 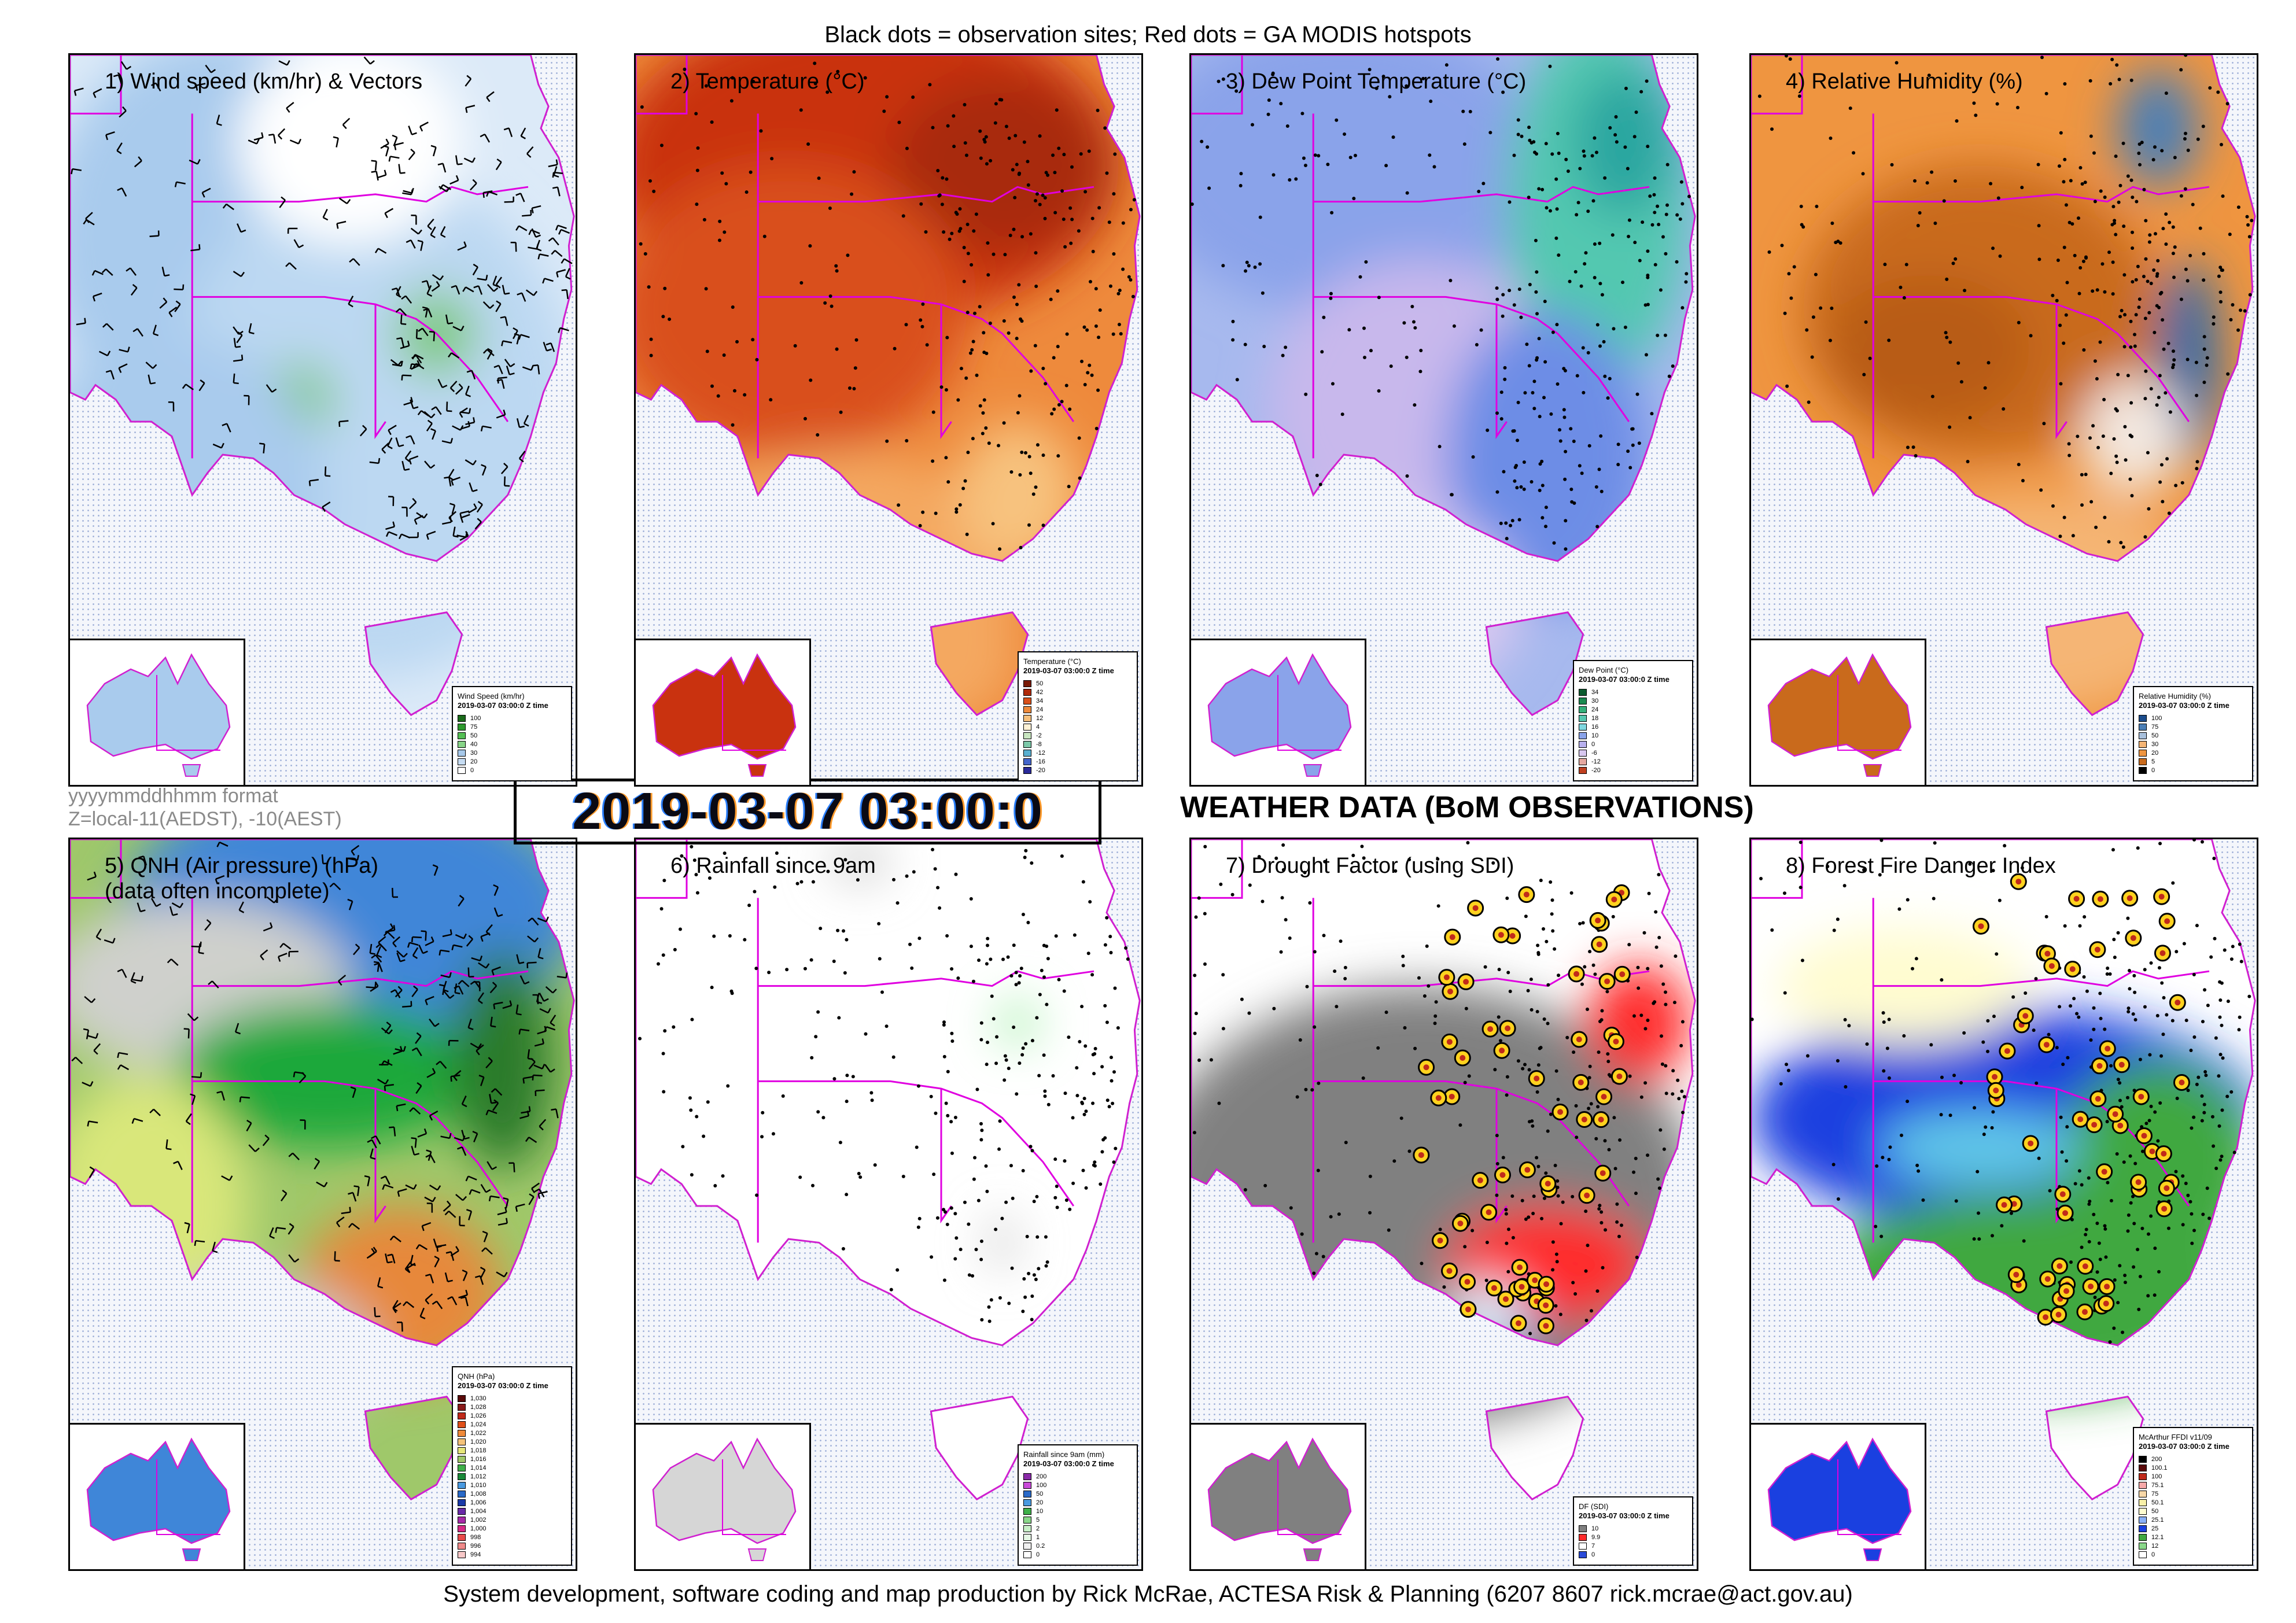 What do you see at coordinates (512, 1485) in the screenshot?
I see `legend-row: 1,010` at bounding box center [512, 1485].